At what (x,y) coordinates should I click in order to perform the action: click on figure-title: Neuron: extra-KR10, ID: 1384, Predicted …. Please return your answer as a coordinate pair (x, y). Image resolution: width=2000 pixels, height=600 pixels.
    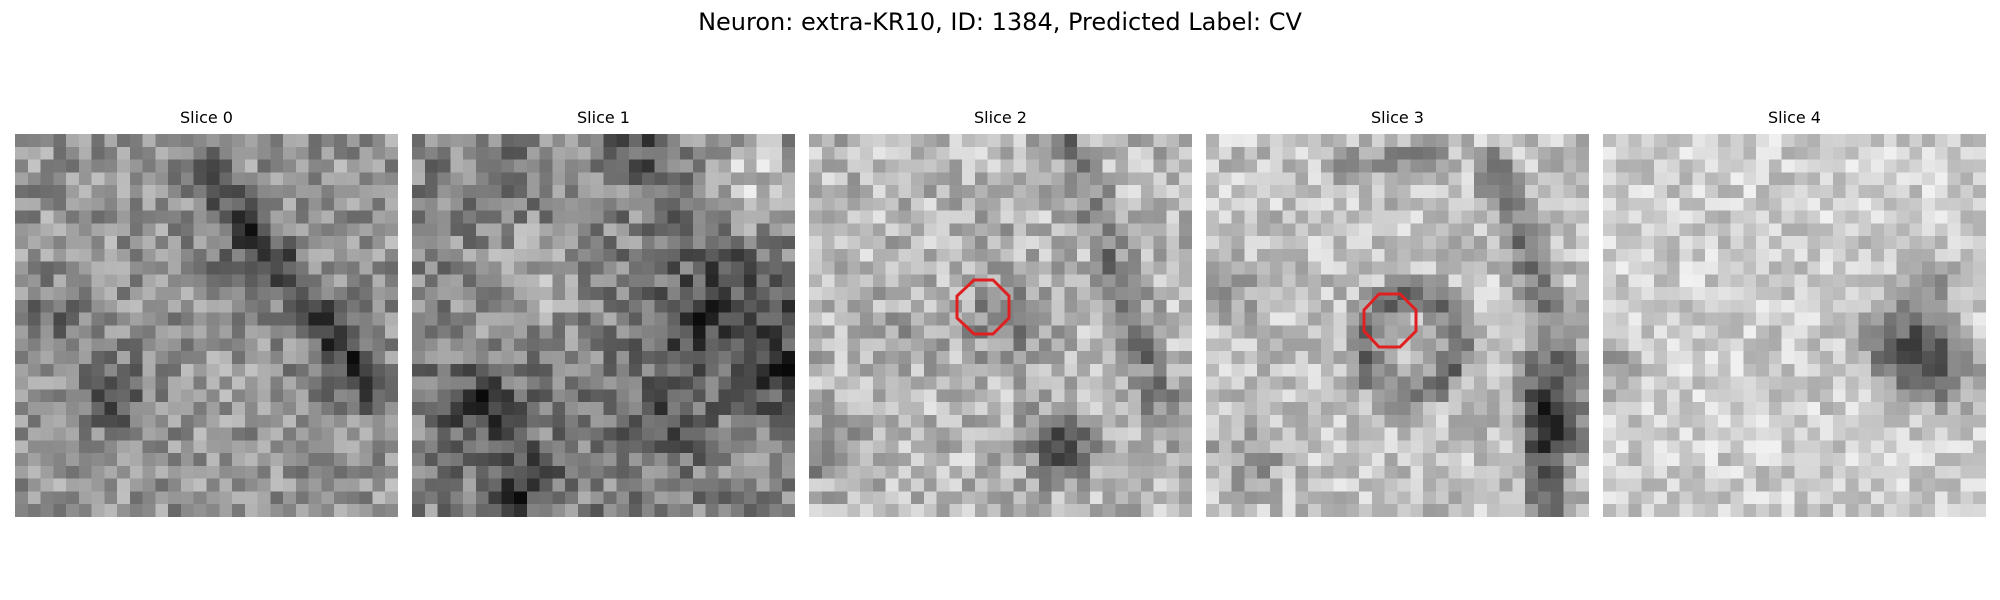
    Looking at the image, I should click on (1000, 22).